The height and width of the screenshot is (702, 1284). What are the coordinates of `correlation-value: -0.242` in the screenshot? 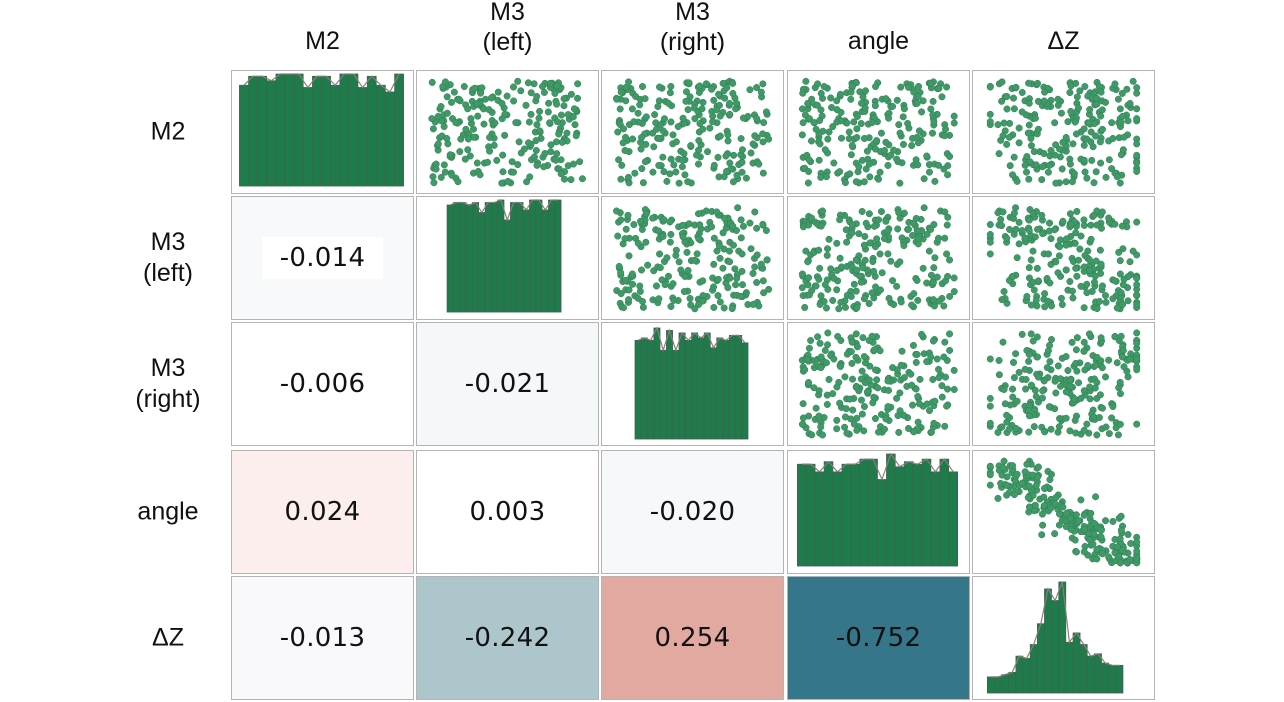 It's located at (507, 638).